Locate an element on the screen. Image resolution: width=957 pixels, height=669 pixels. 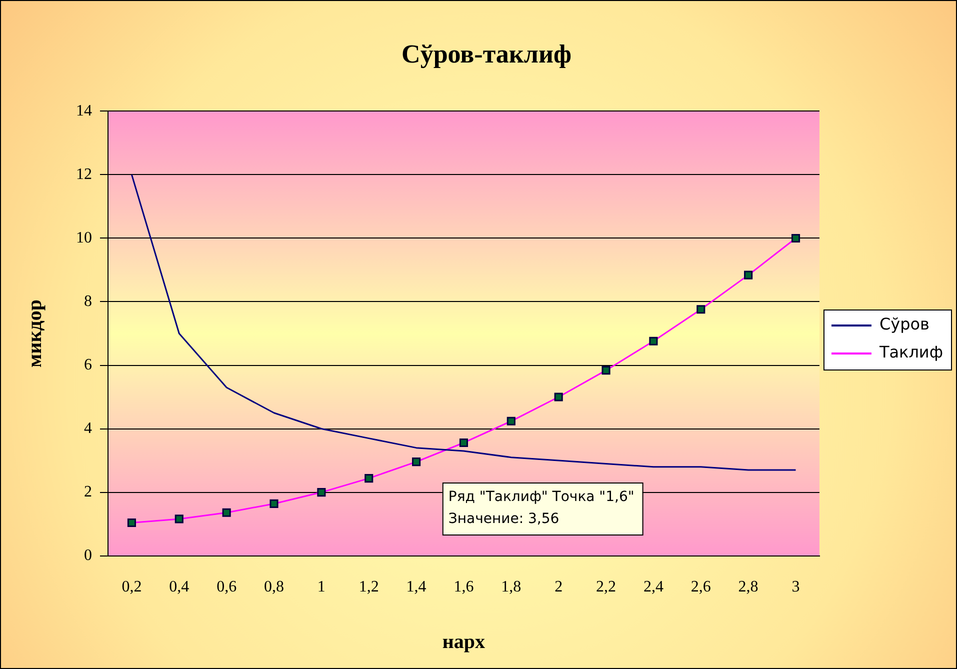
y-tick-label: 8 is located at coordinates (88, 301).